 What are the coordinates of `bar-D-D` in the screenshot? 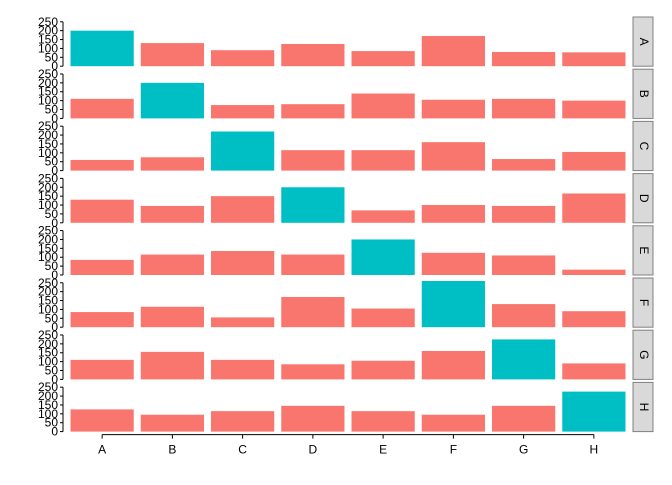 It's located at (313, 205).